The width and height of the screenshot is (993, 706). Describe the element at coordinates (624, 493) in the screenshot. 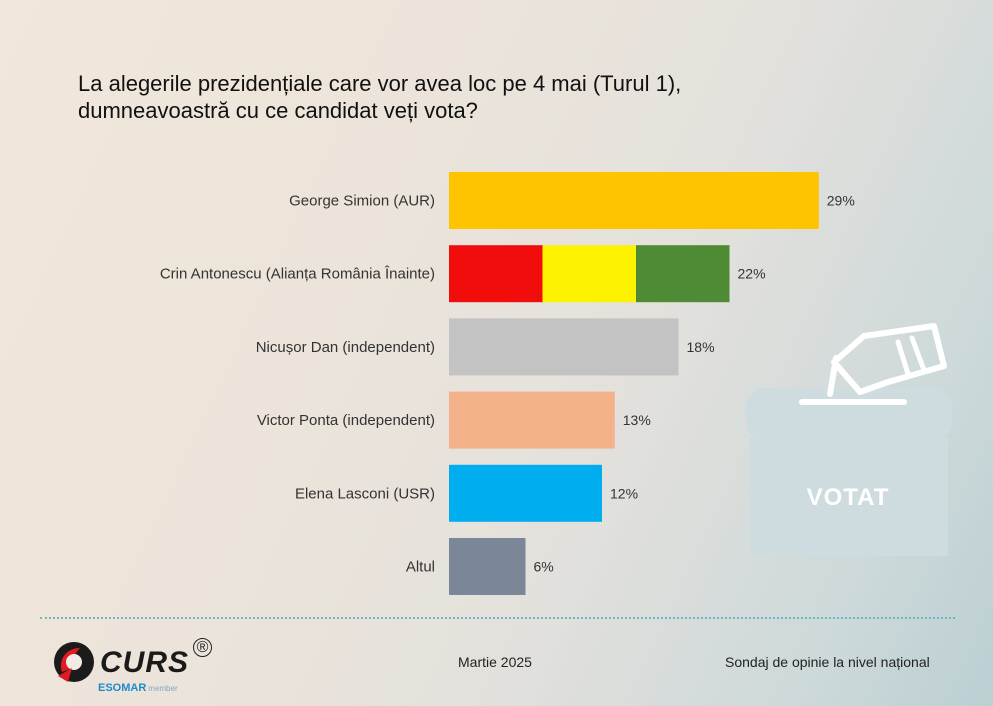

I see `value-label: 12%` at that location.